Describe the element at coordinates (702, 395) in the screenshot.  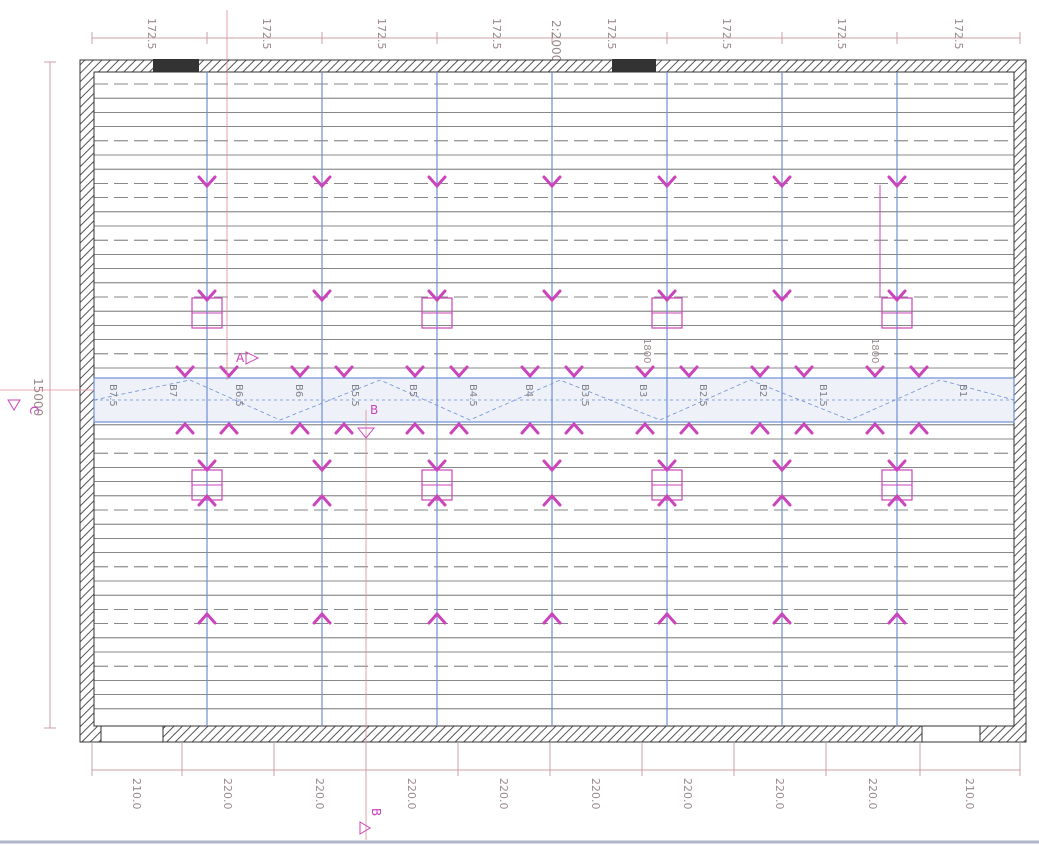
I see `beam-label: B2.5` at that location.